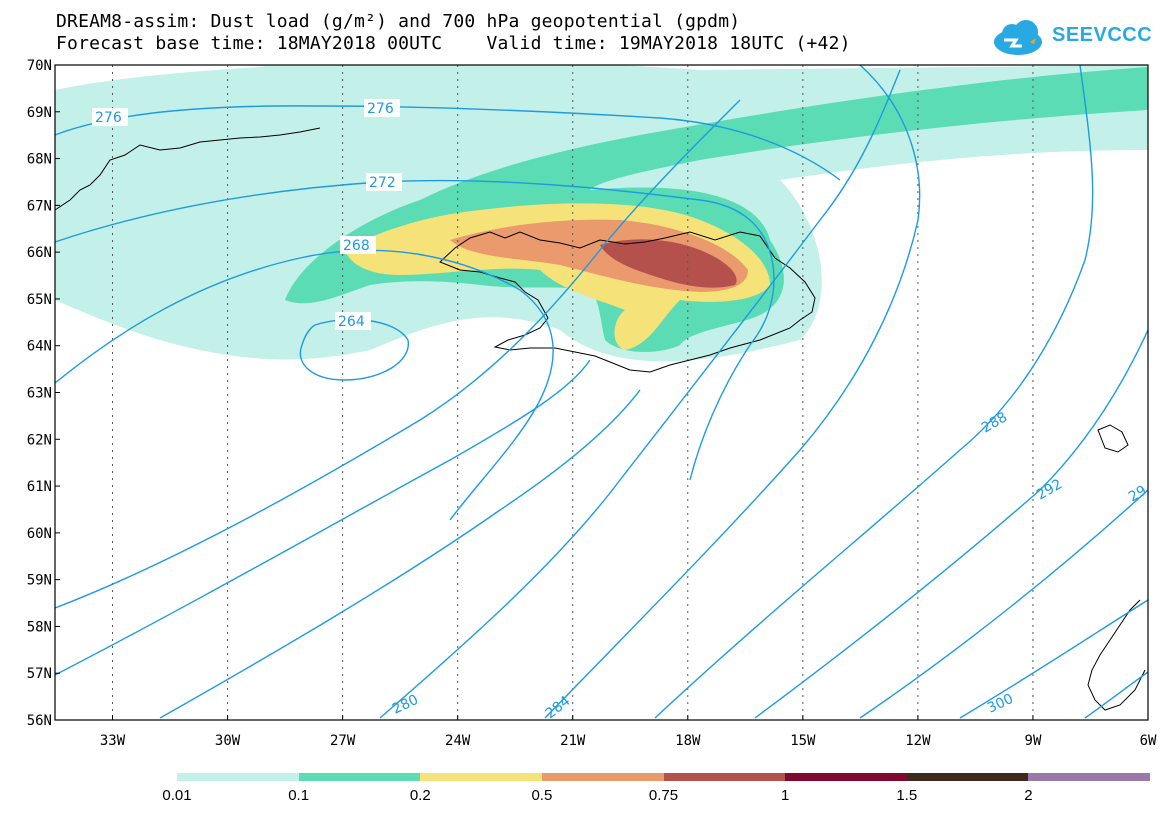 The image size is (1175, 815). I want to click on lon-label: 33W, so click(113, 741).